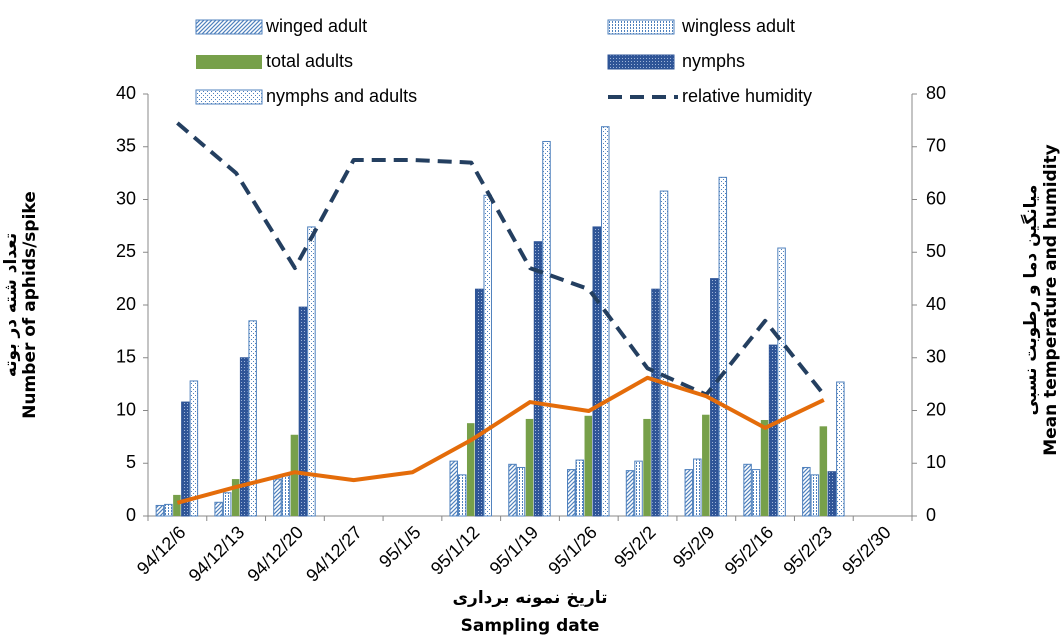  What do you see at coordinates (126, 304) in the screenshot?
I see `y-tick-label: 20` at bounding box center [126, 304].